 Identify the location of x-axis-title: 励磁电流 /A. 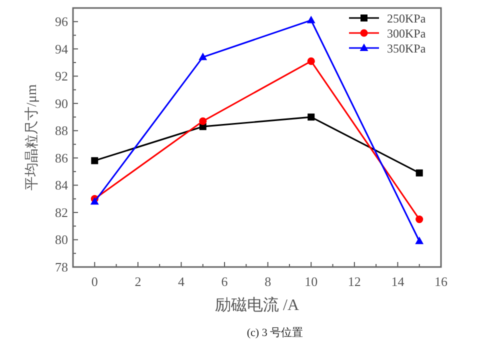
(257, 305).